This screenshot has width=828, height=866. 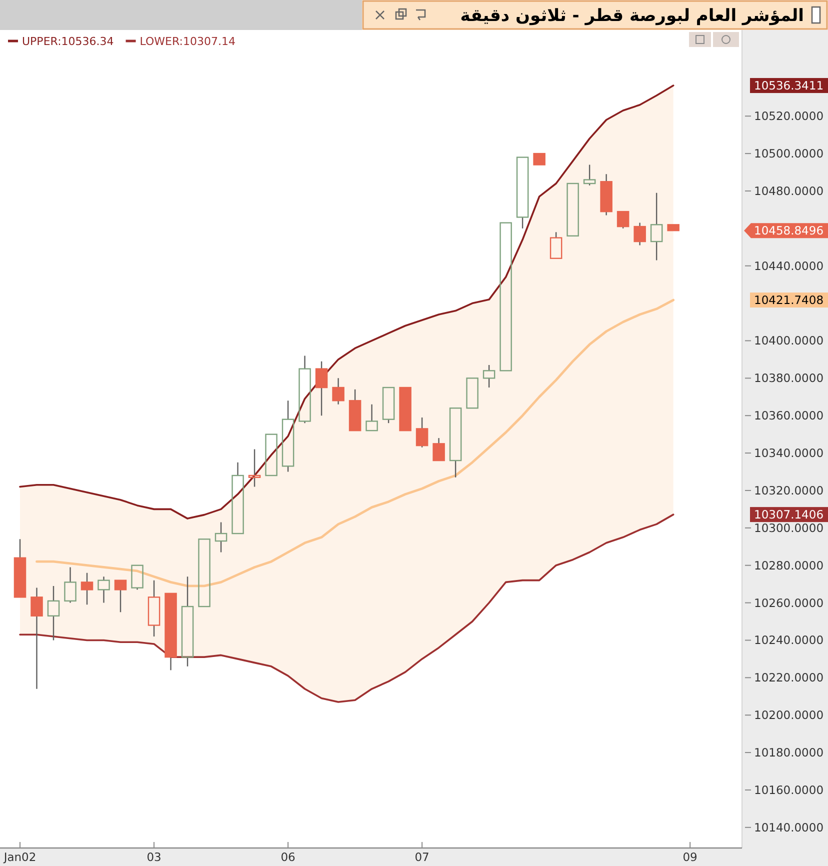 I want to click on y-tick-label: 10200.0000, so click(x=789, y=715).